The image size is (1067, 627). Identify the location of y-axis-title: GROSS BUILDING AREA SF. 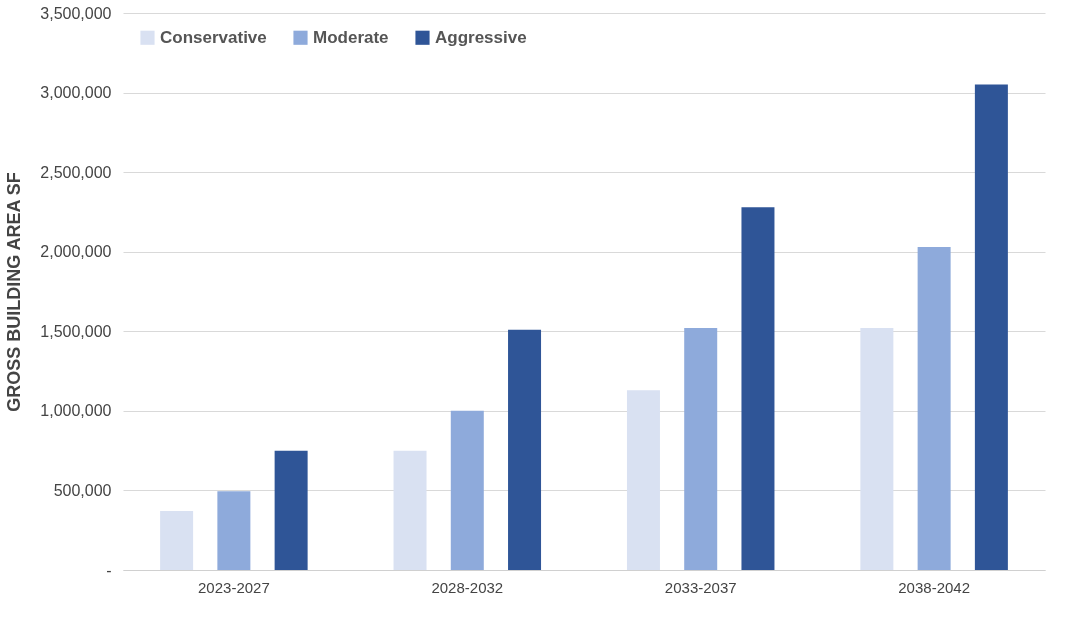
(14, 292).